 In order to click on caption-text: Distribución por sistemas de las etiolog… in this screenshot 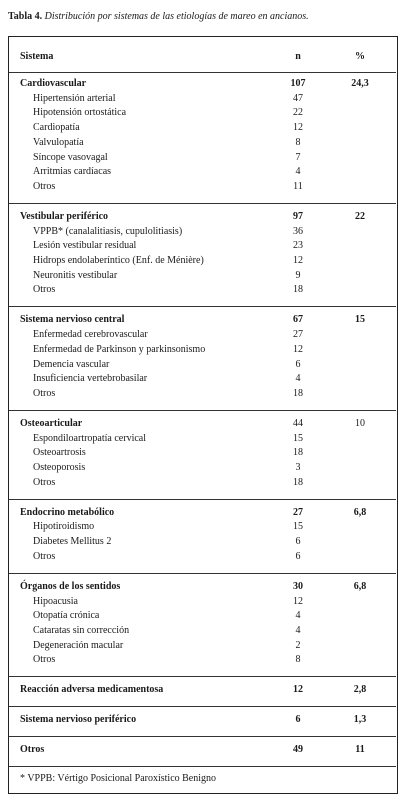, I will do `click(176, 16)`.